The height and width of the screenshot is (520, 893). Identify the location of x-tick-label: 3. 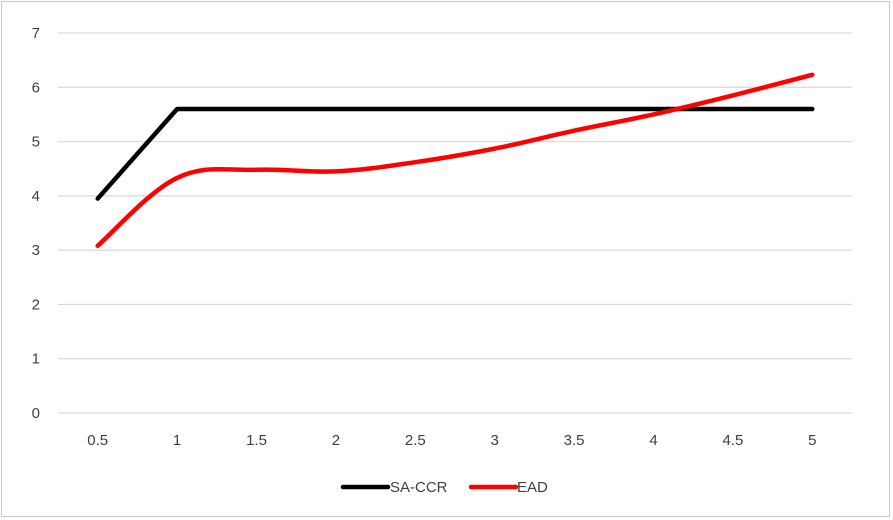
(495, 440).